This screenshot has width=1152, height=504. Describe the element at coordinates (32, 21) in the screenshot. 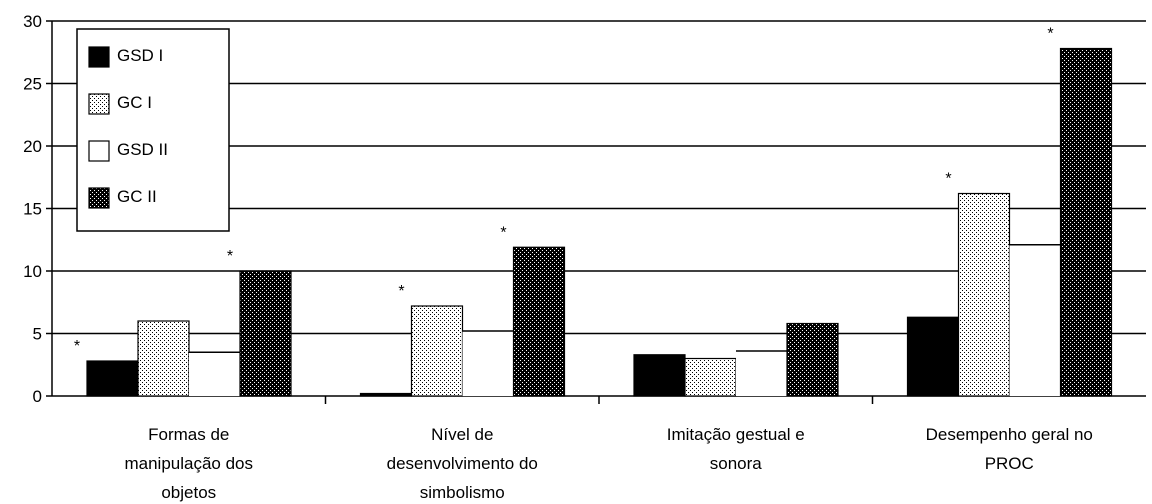

I see `y-tick-label: 30` at that location.